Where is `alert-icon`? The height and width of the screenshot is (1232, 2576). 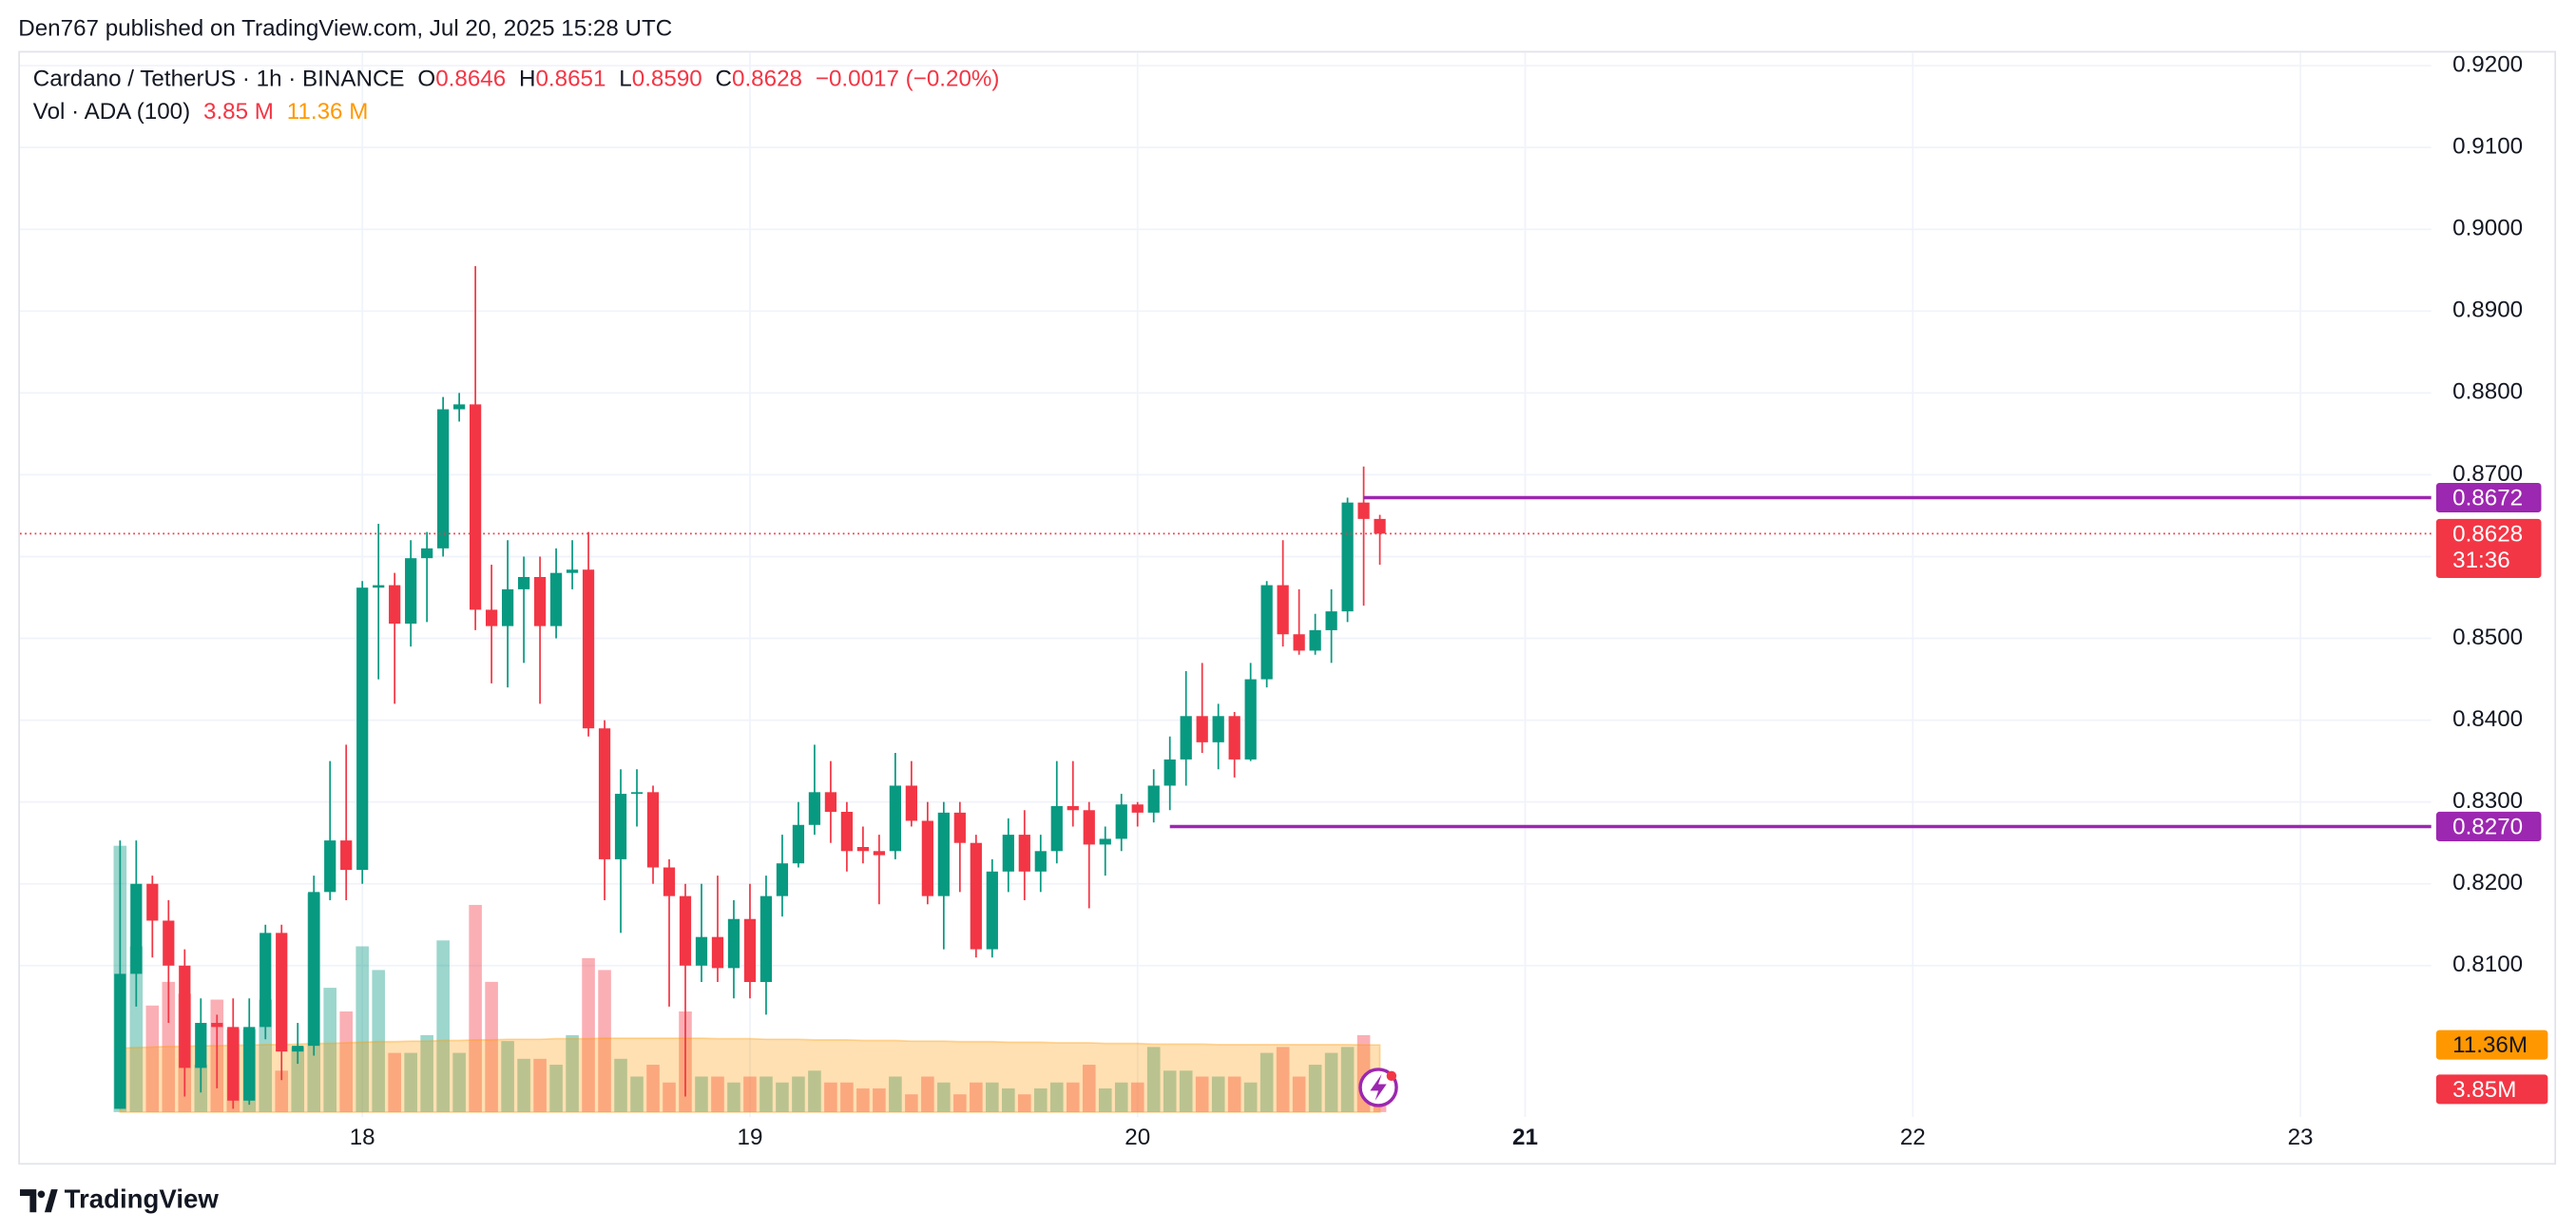 alert-icon is located at coordinates (1378, 1087).